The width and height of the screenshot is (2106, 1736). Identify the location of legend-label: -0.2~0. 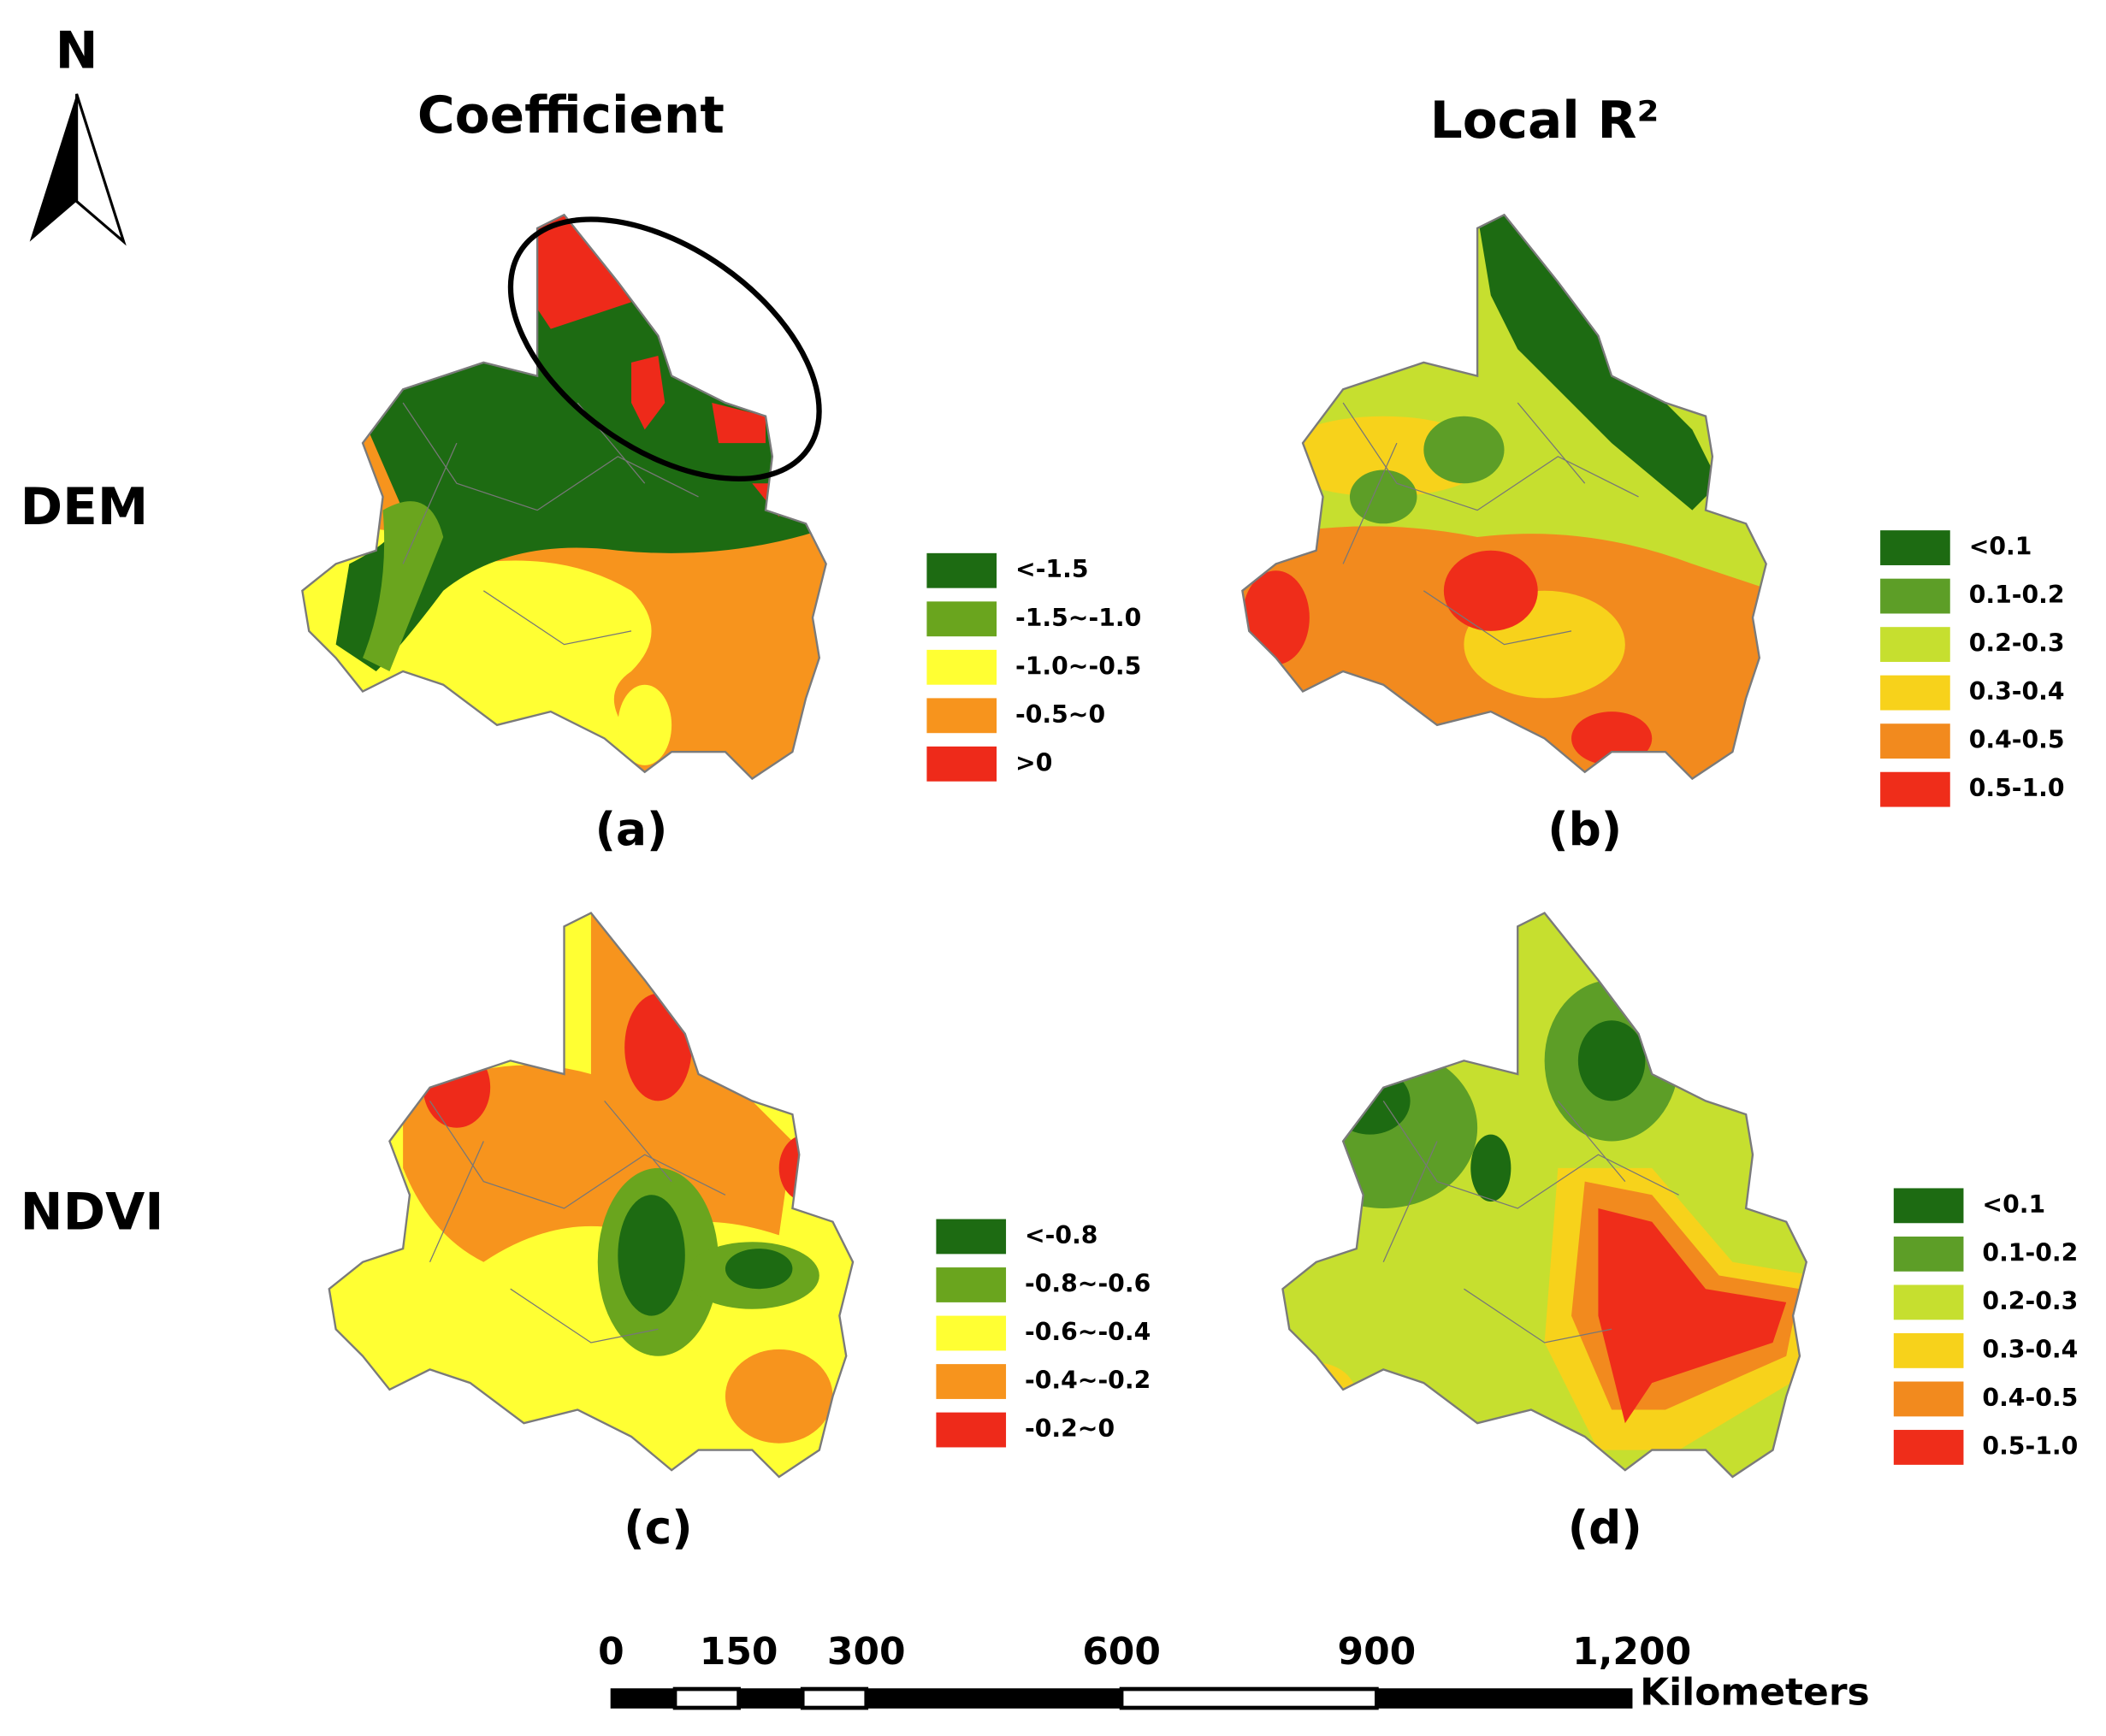
(1070, 1429).